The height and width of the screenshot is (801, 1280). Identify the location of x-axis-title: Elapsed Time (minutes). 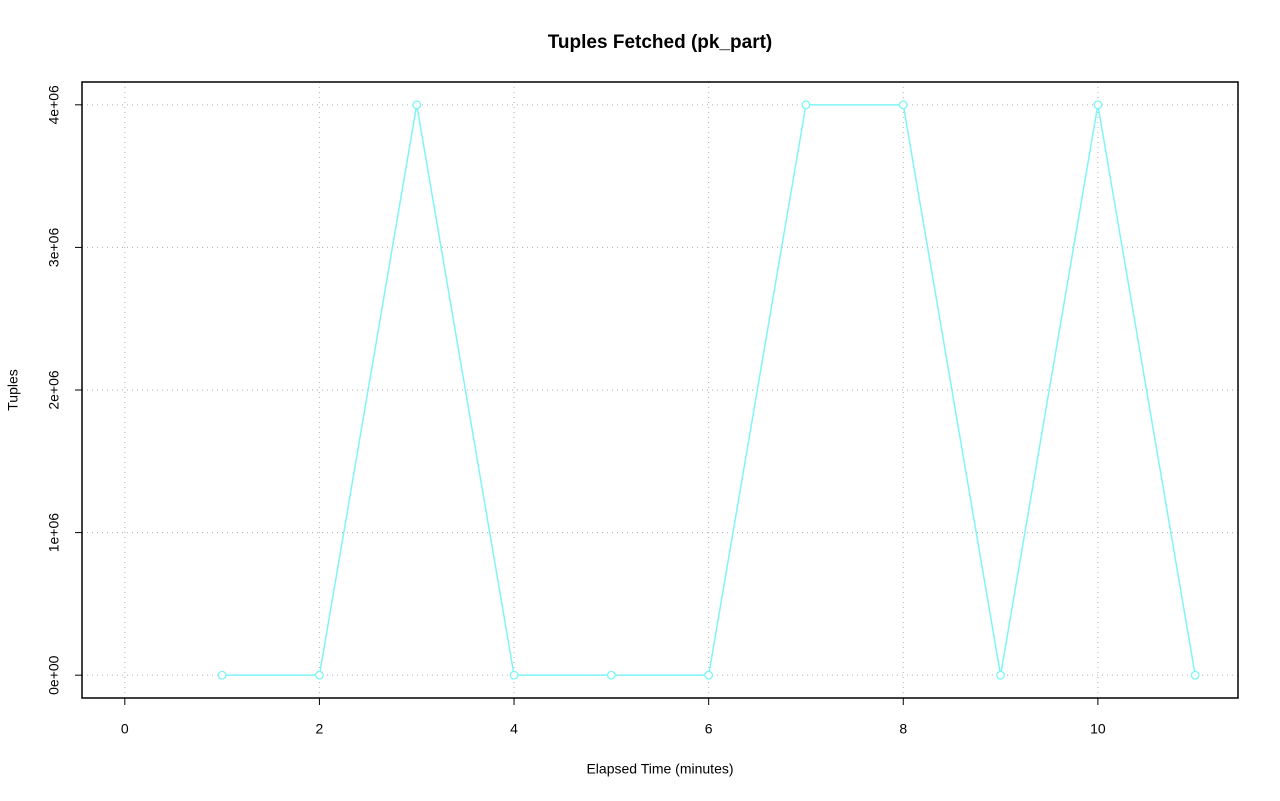
(659, 769).